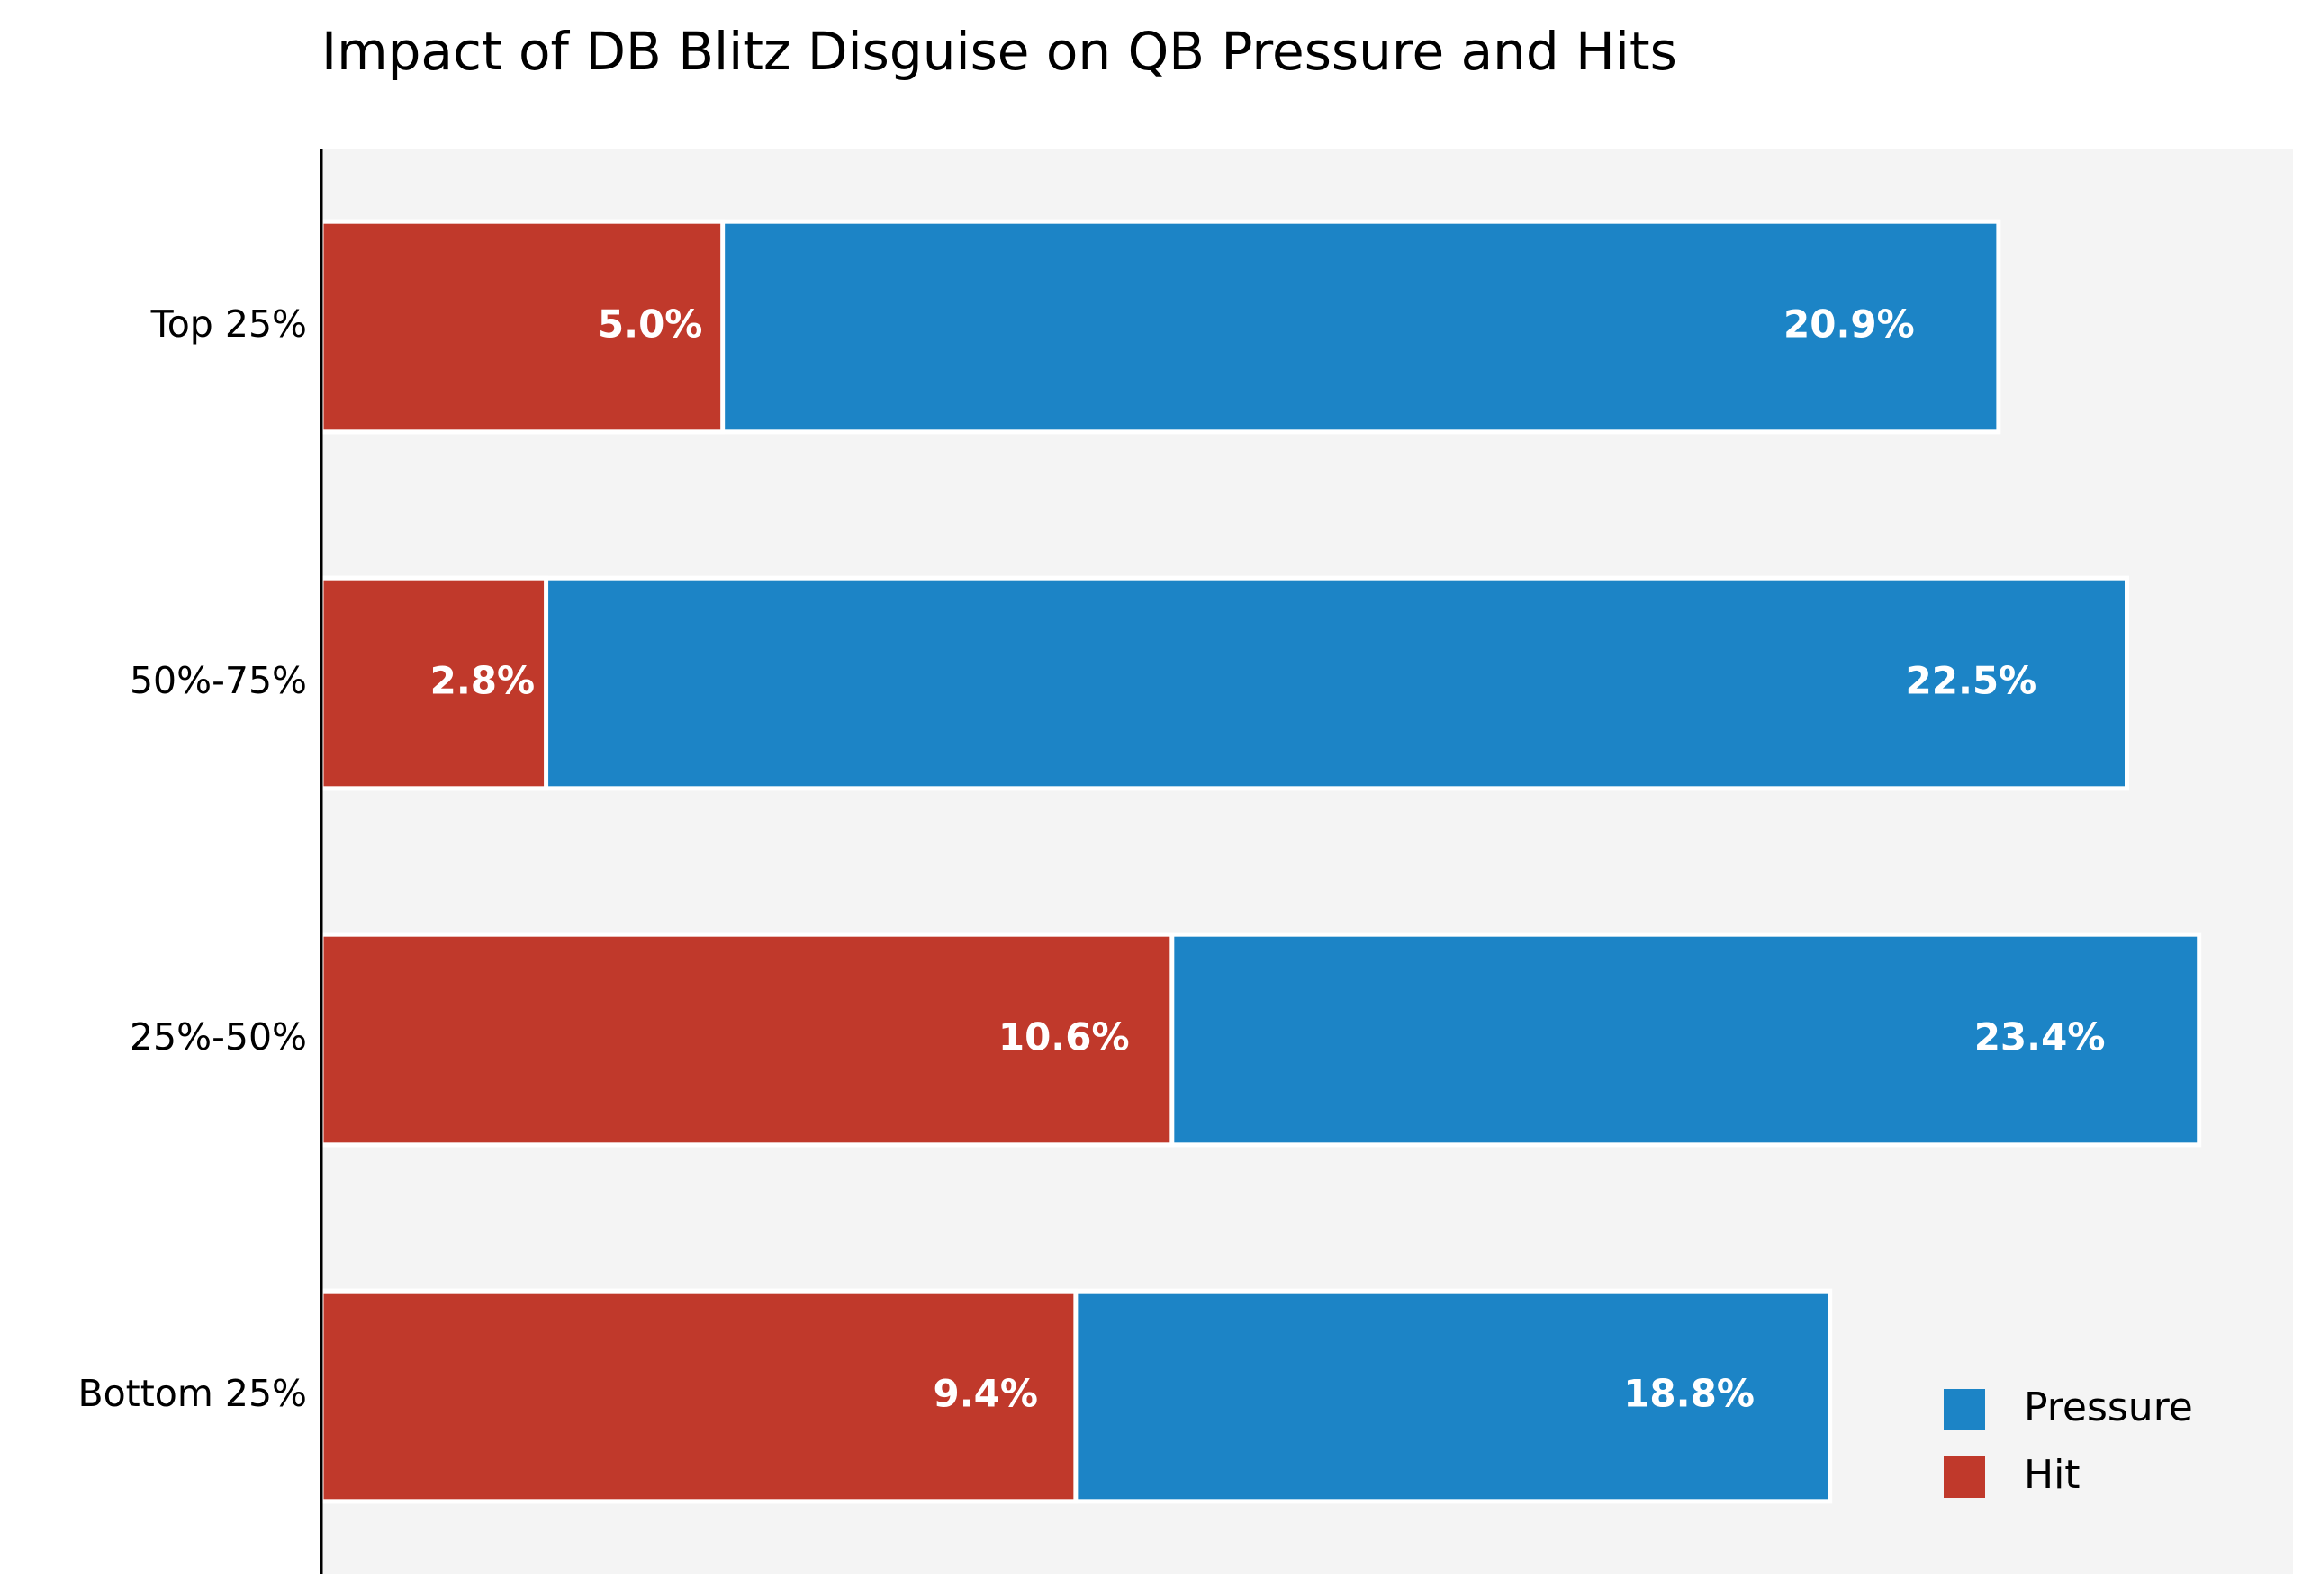 The height and width of the screenshot is (1596, 2311). Describe the element at coordinates (218, 1037) in the screenshot. I see `y-tick-label: 25%-50%` at that location.